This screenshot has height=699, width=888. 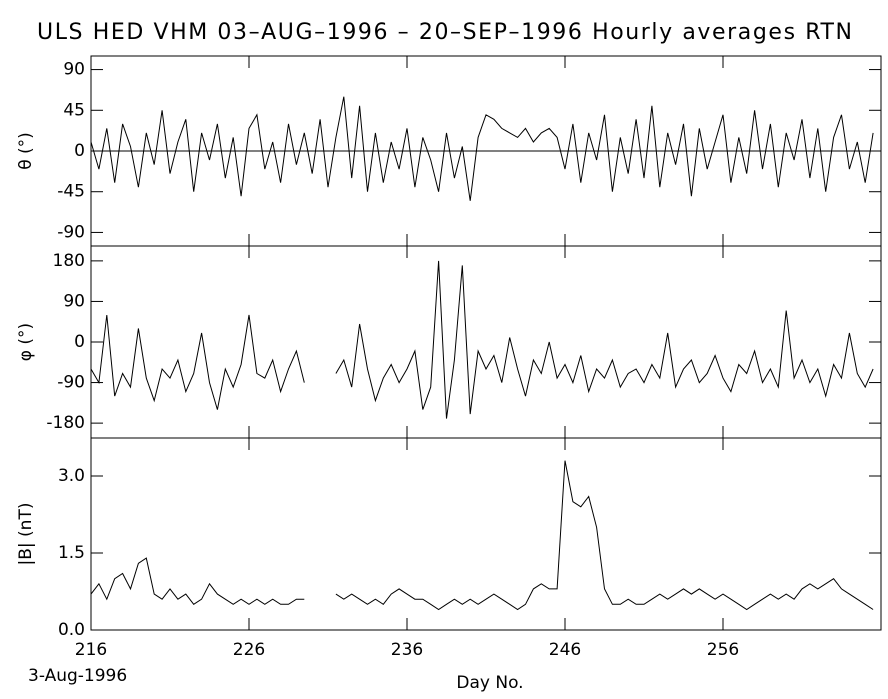 What do you see at coordinates (565, 650) in the screenshot?
I see `x-tick-label: 246` at bounding box center [565, 650].